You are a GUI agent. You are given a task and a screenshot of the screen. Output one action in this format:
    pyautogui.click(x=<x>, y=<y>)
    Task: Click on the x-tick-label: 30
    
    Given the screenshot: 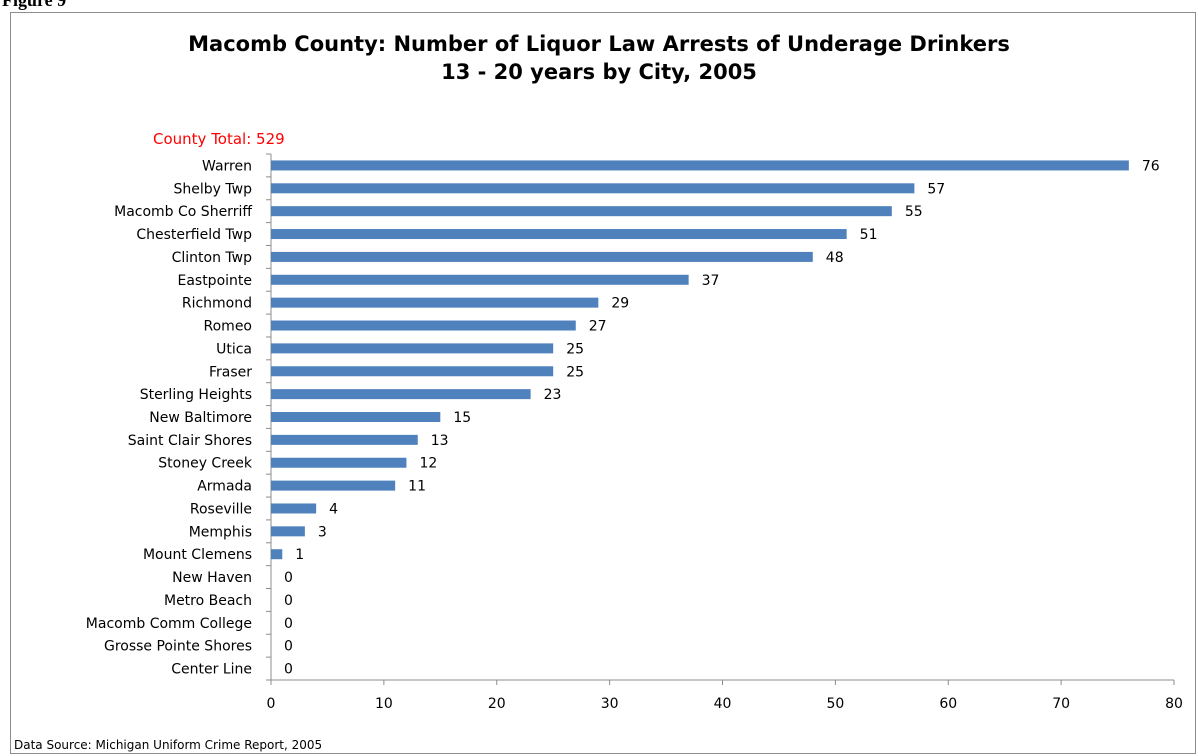 What is the action you would take?
    pyautogui.click(x=610, y=704)
    